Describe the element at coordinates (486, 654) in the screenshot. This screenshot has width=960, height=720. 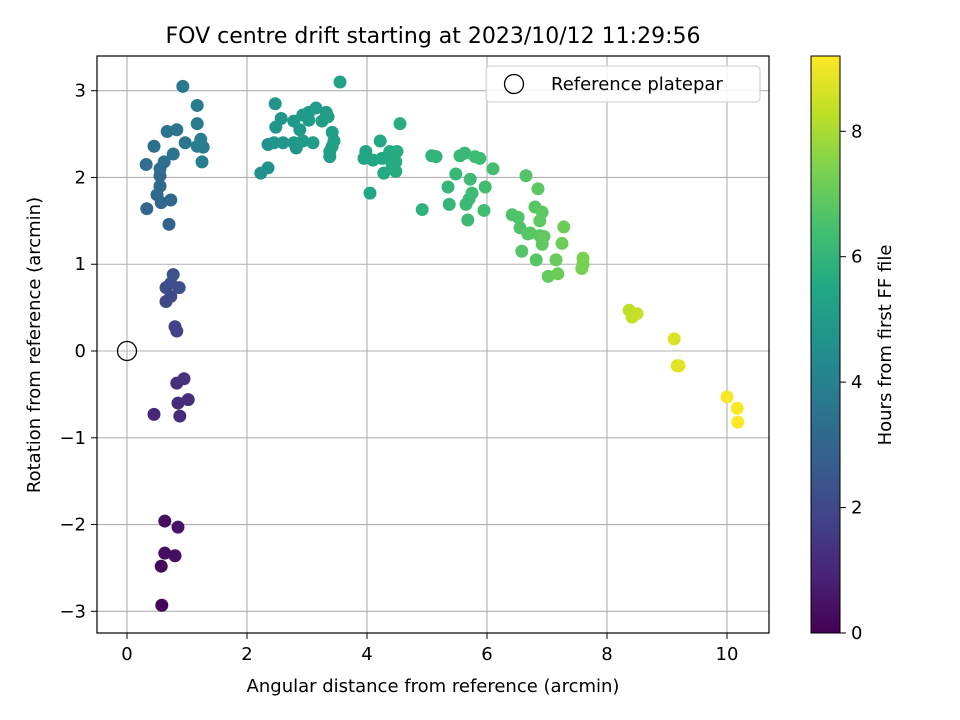
I see `x-tick-label: 6` at that location.